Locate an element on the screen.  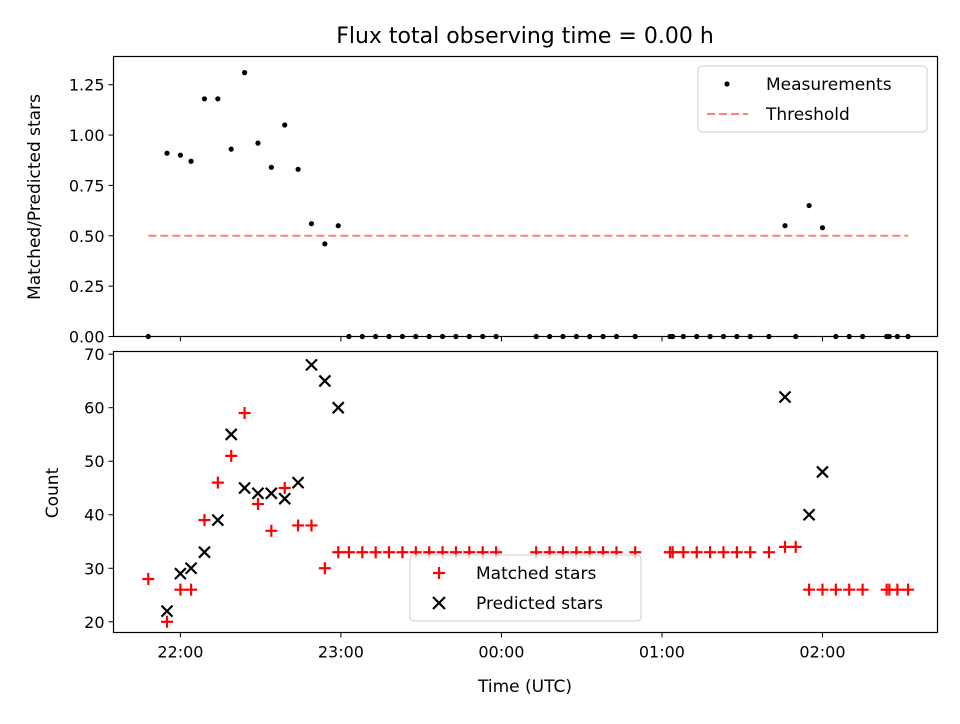
top-legend: Measurements Threshold is located at coordinates (812, 99).